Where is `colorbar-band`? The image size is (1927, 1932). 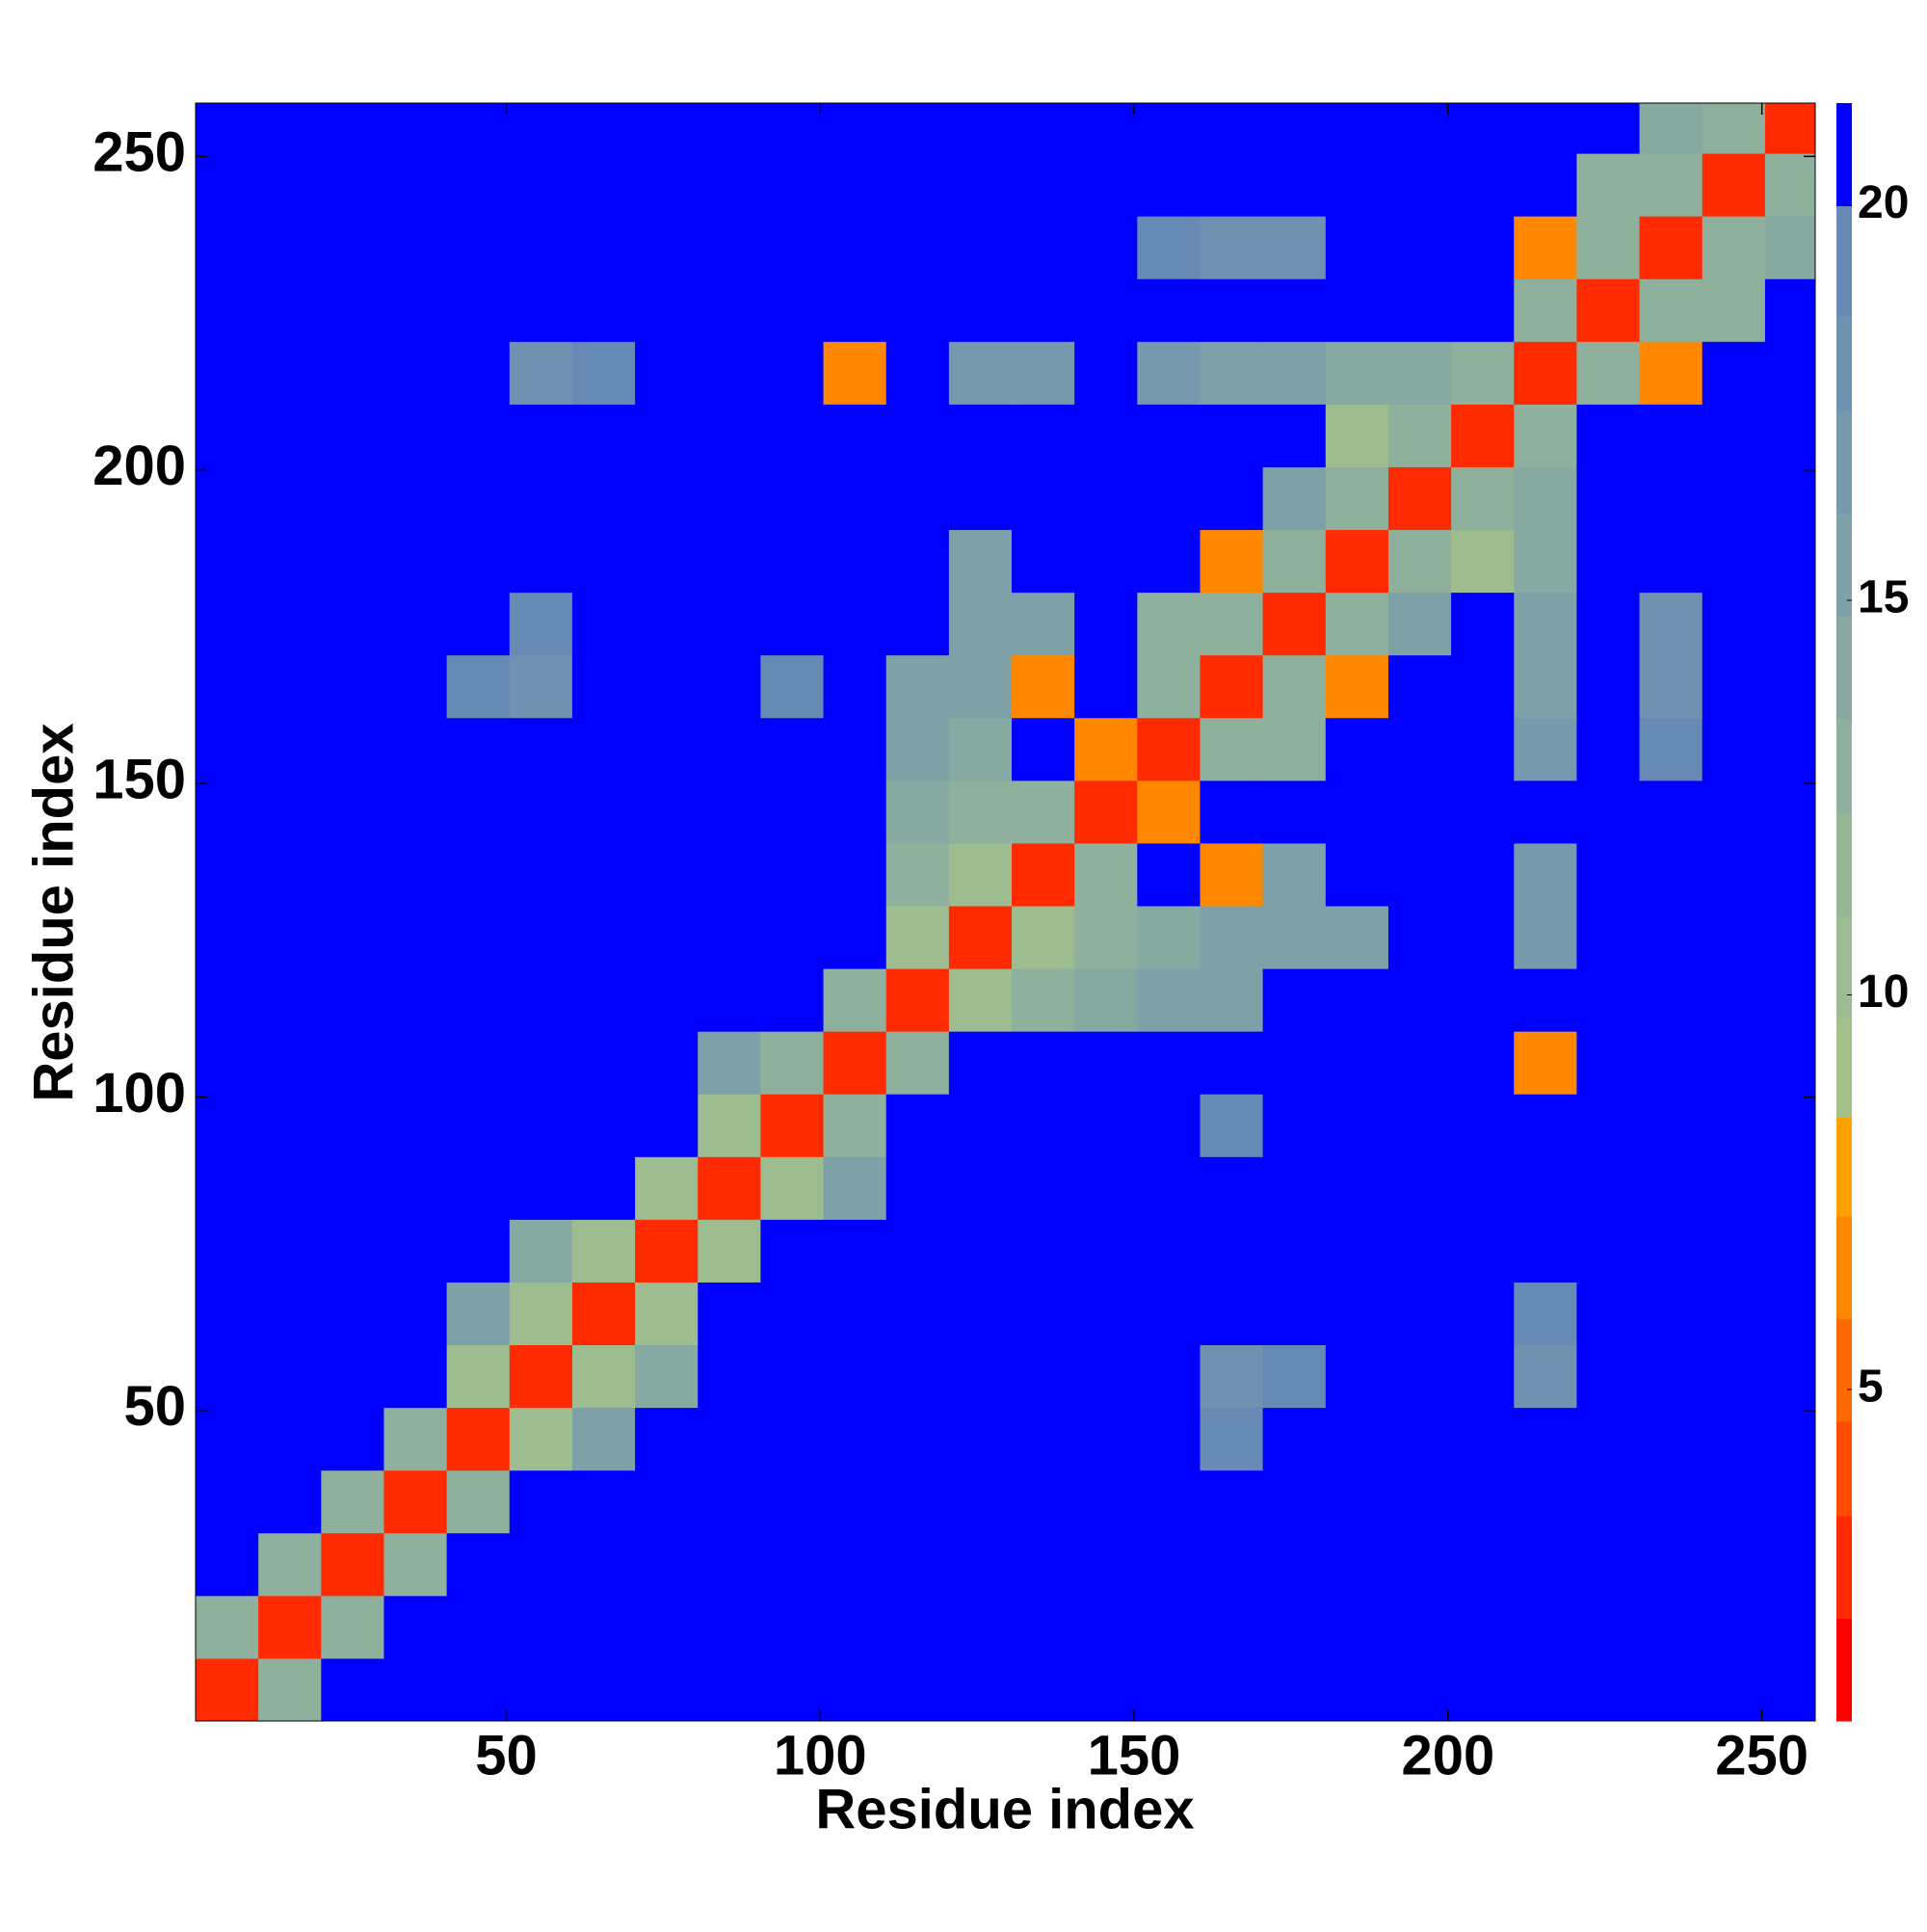 colorbar-band is located at coordinates (1844, 1568).